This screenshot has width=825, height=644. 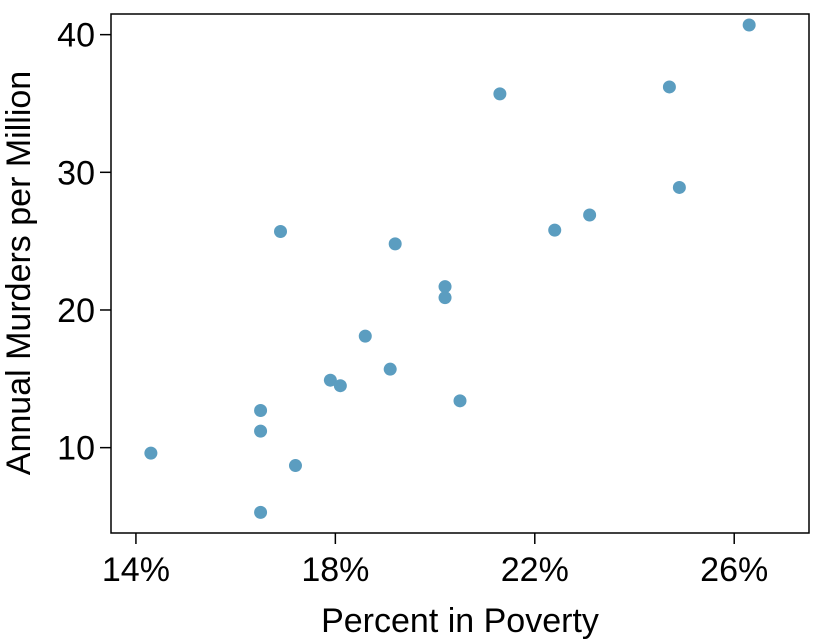 I want to click on y-axis-label: Annual Murders per Million, so click(x=19, y=273).